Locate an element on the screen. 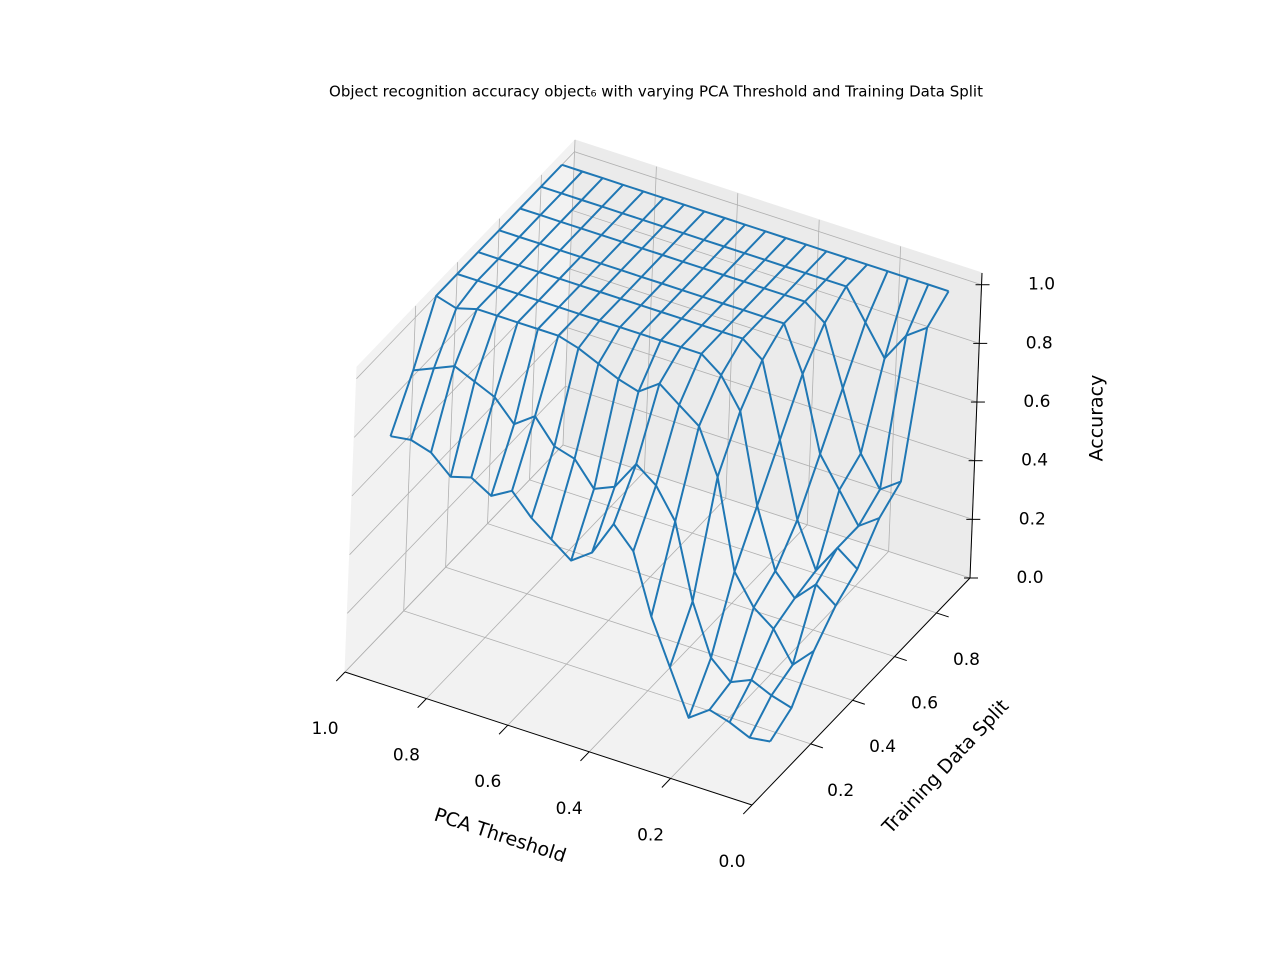 This screenshot has width=1280, height=960. y-tick-label: 0.8 is located at coordinates (966, 660).